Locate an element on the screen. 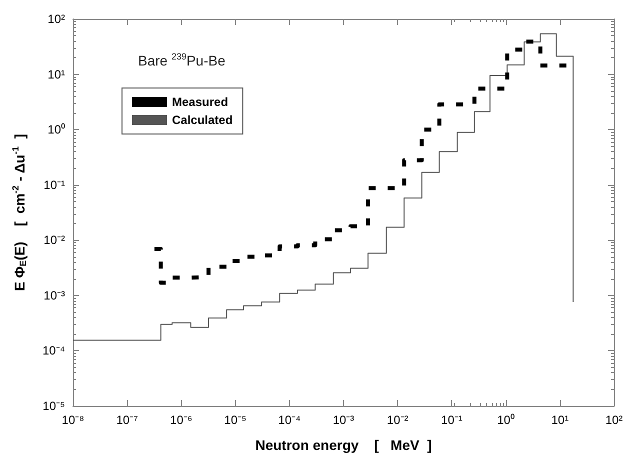 The width and height of the screenshot is (627, 457). y-tick-label: 10¹ is located at coordinates (57, 74).